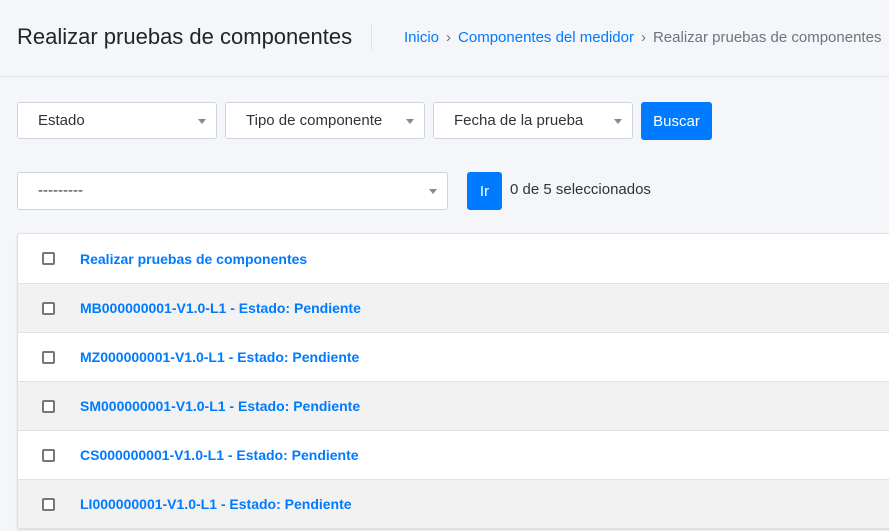 This screenshot has height=531, width=889. I want to click on fecha-prueba-select: Fecha de la prueba, so click(533, 120).